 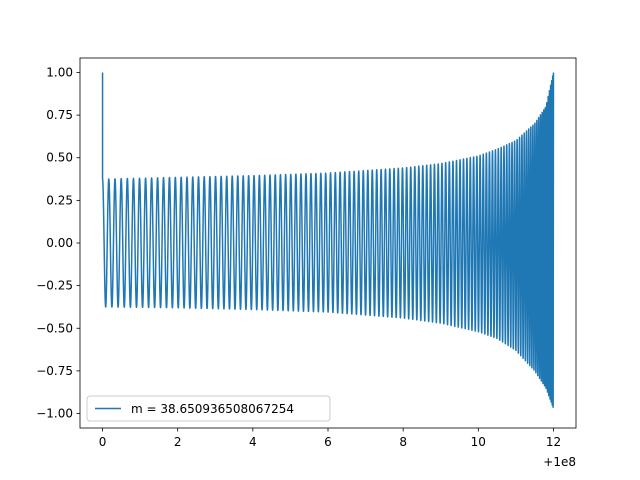 I want to click on x-offset-label: +1e8, so click(x=559, y=462).